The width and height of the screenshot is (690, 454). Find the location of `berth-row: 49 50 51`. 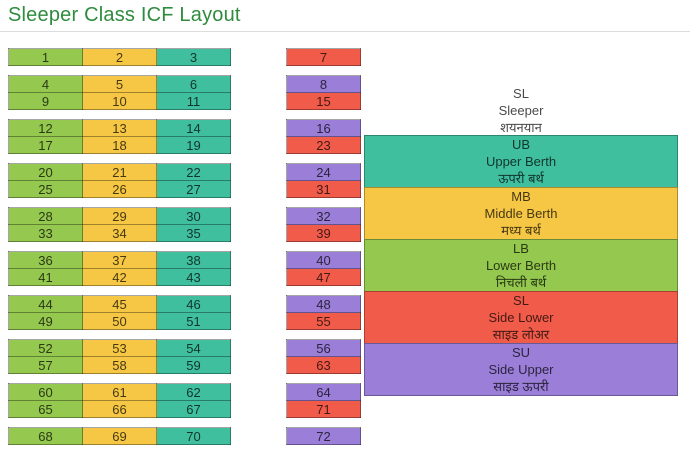

berth-row: 49 50 51 is located at coordinates (119, 321).